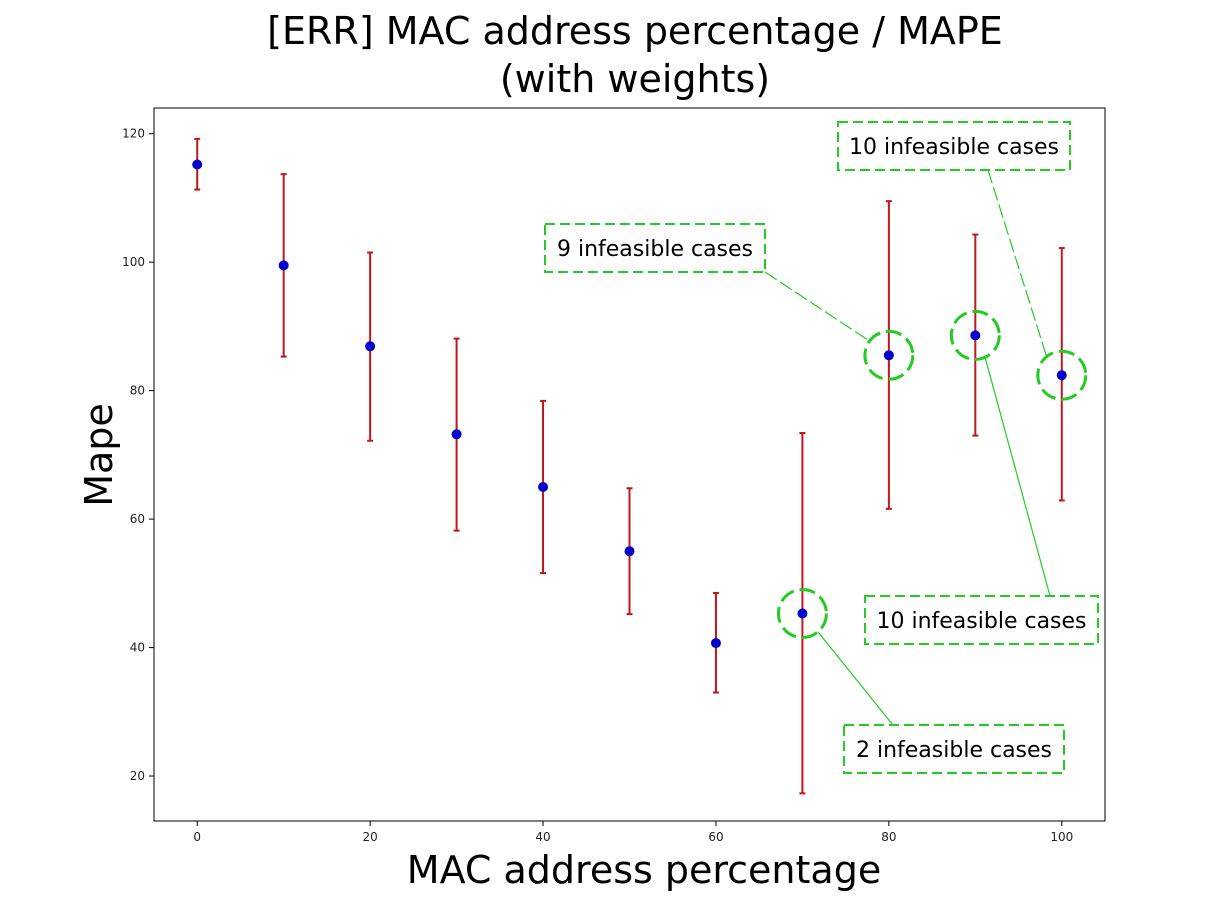 The height and width of the screenshot is (923, 1229). I want to click on x-axis: 0 20 40 60 80 100, so click(633, 832).